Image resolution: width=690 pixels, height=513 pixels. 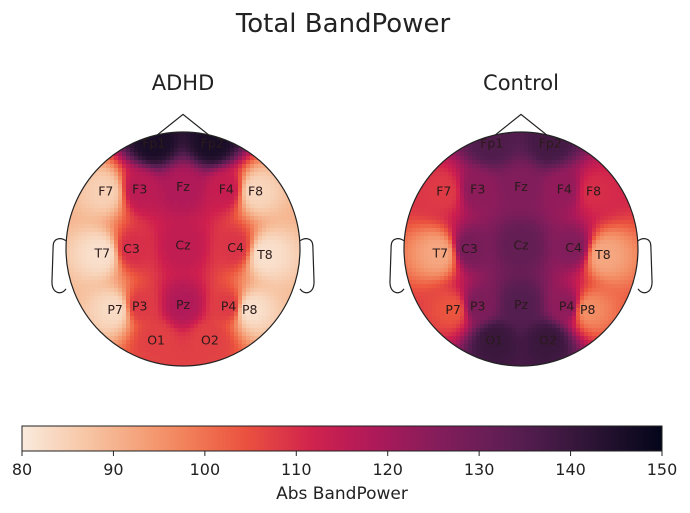 What do you see at coordinates (205, 469) in the screenshot?
I see `colorbar-tick-label: 100` at bounding box center [205, 469].